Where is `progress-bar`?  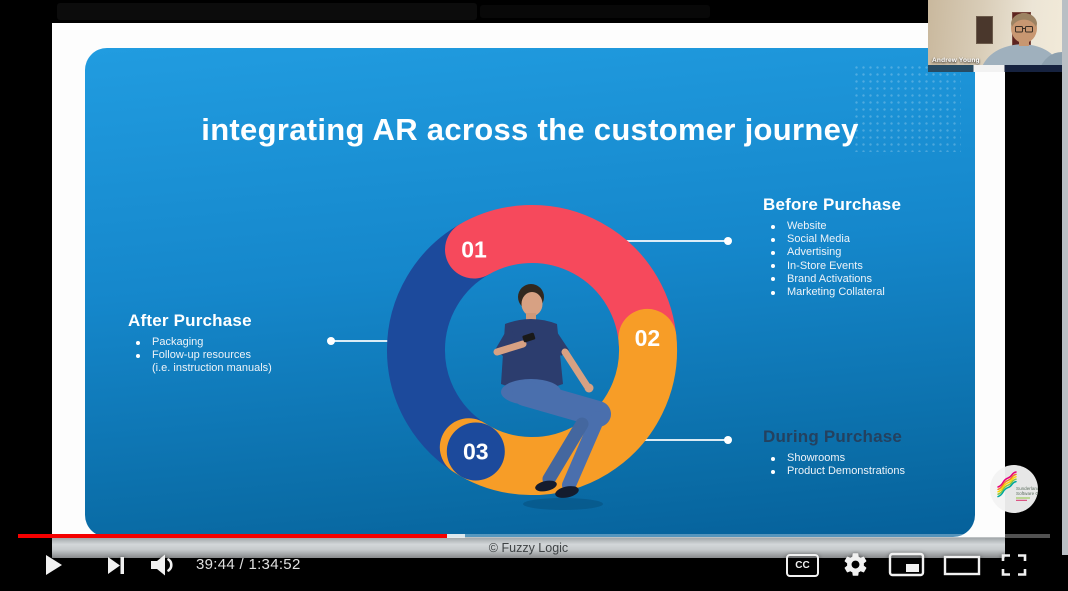
progress-bar is located at coordinates (534, 535).